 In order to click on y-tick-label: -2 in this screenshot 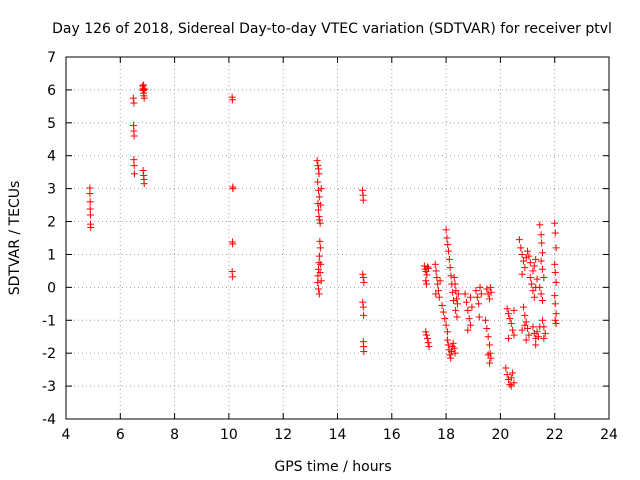, I will do `click(49, 354)`.